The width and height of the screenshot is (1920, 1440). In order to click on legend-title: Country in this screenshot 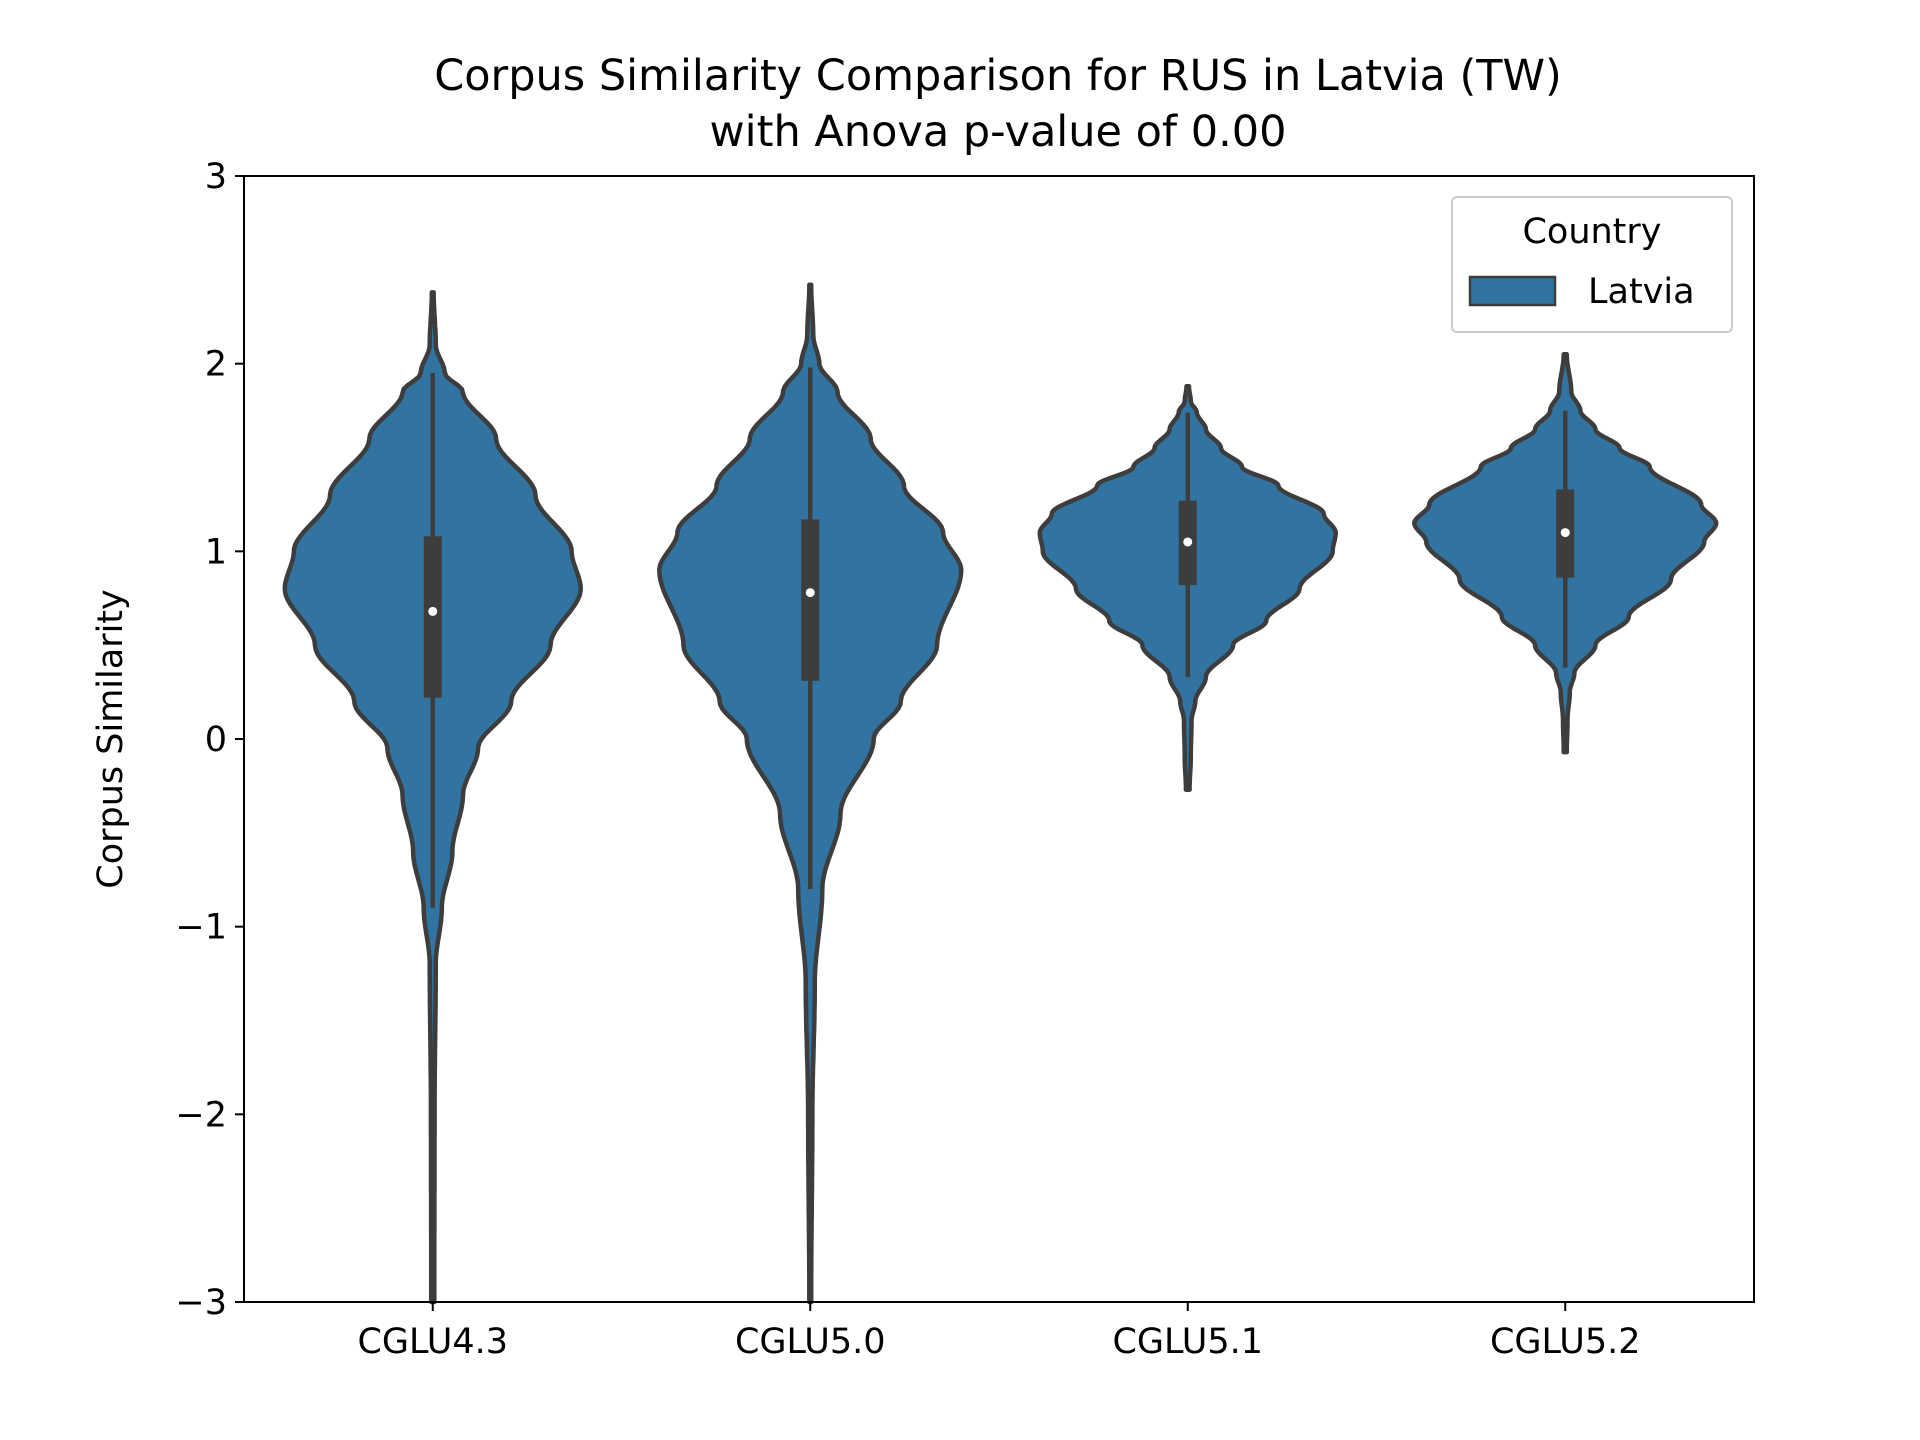, I will do `click(1591, 232)`.